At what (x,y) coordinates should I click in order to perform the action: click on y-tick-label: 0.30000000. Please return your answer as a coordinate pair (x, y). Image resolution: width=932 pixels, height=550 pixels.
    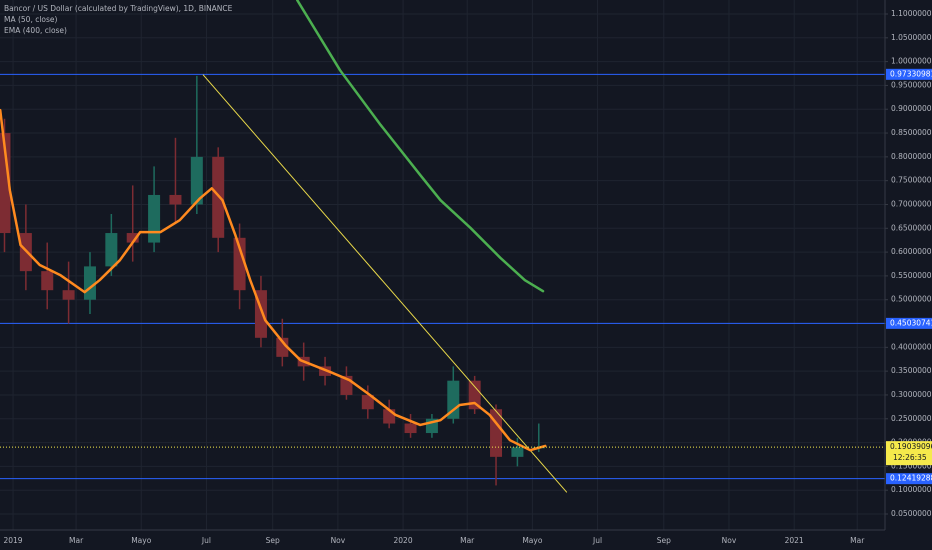
    Looking at the image, I should click on (911, 394).